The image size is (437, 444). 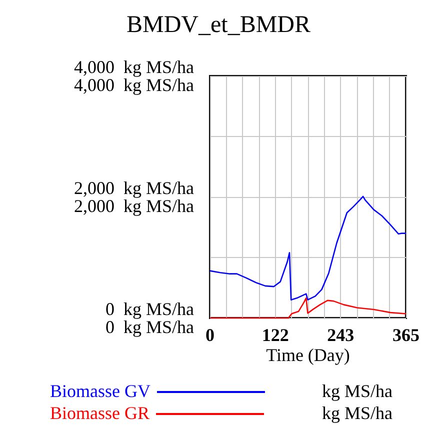 What do you see at coordinates (134, 188) in the screenshot?
I see `y-tick-label: 2,000 kg MS/ha` at bounding box center [134, 188].